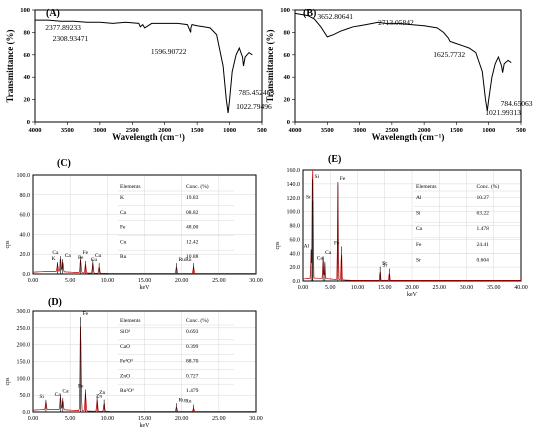  I want to click on table-cell: 24.41, so click(483, 245).